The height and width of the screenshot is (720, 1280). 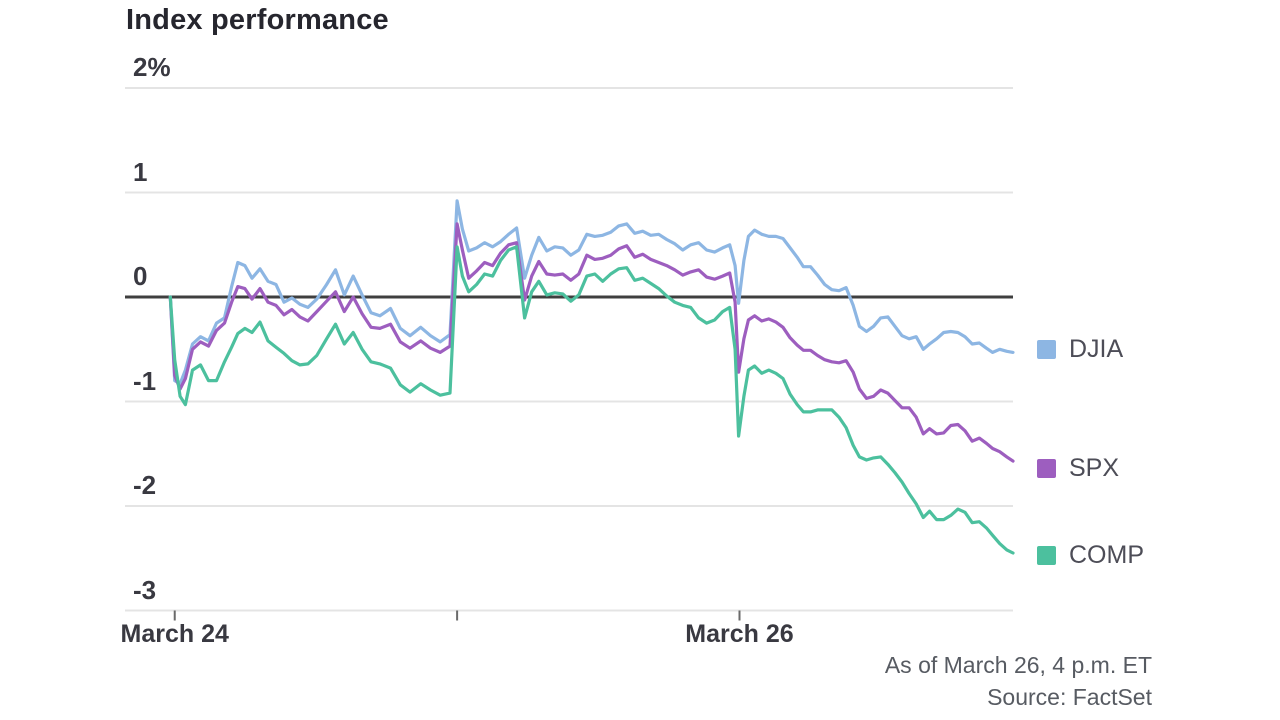 I want to click on legend-item-djia: DJIA, so click(x=1080, y=348).